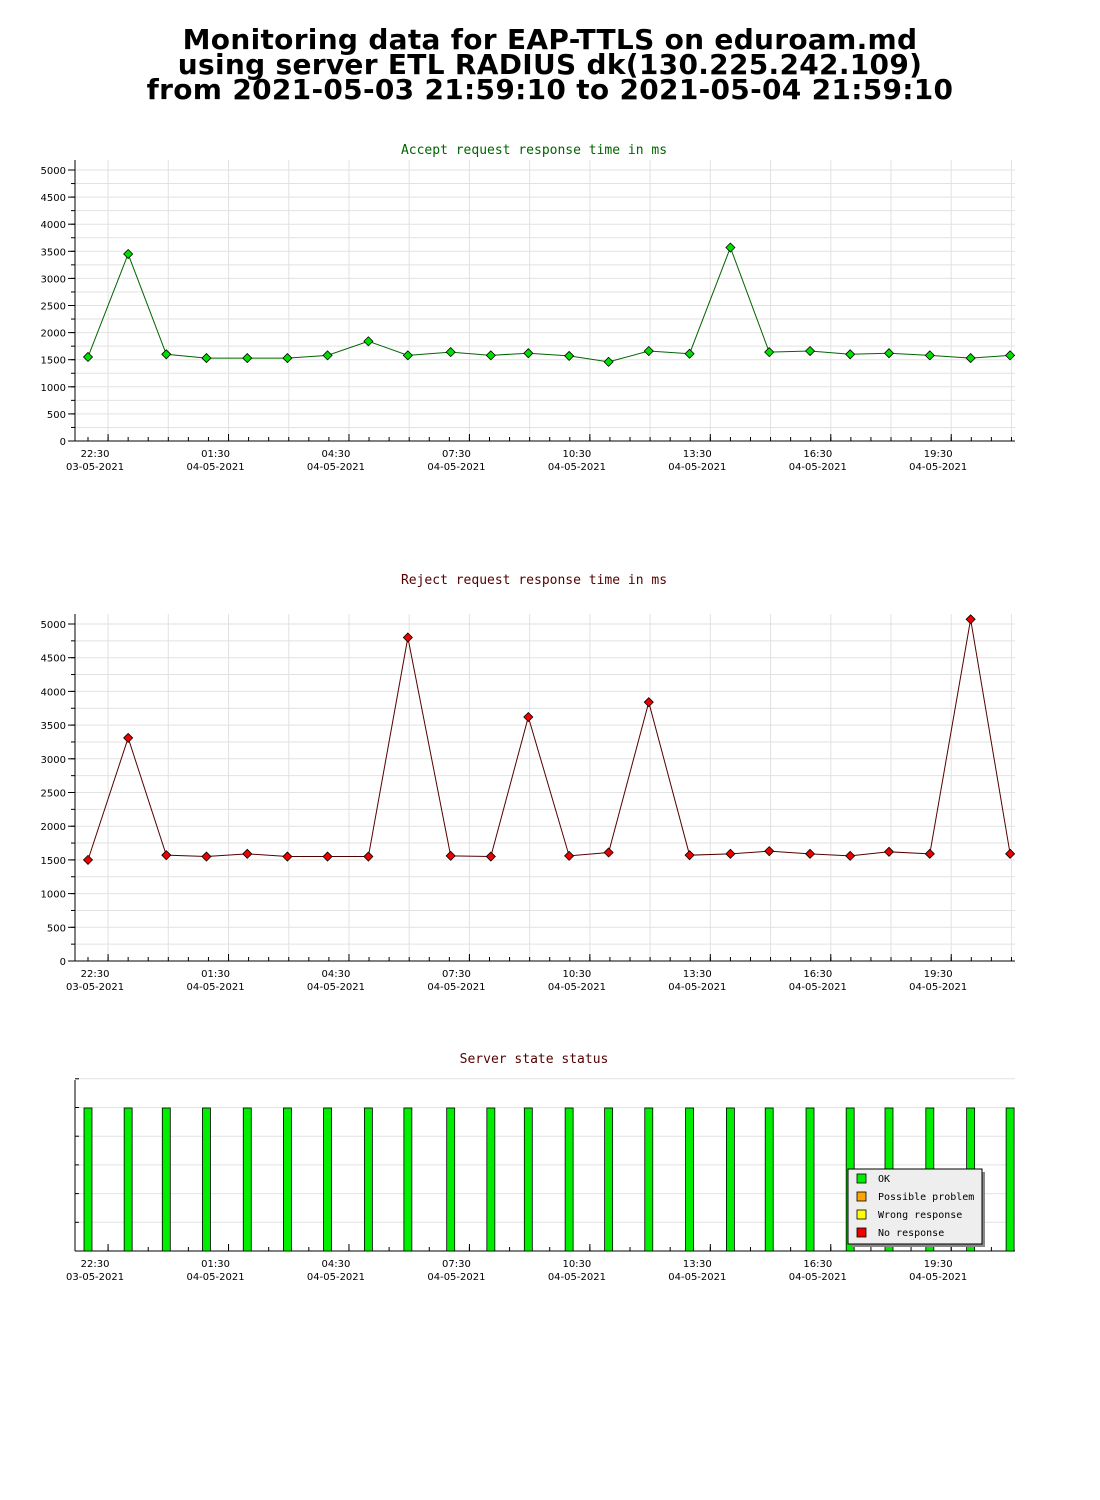  I want to click on legend-label: No response, so click(911, 1233).